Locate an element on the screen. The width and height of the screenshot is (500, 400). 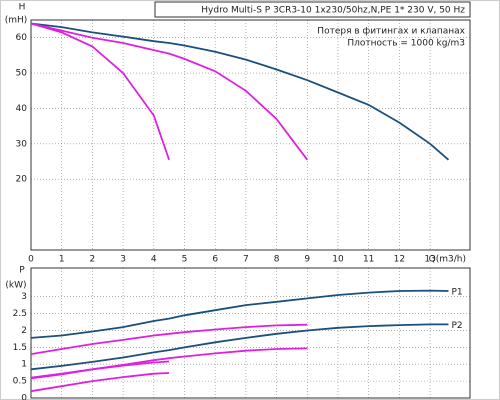
y-label: P is located at coordinates (22, 271).